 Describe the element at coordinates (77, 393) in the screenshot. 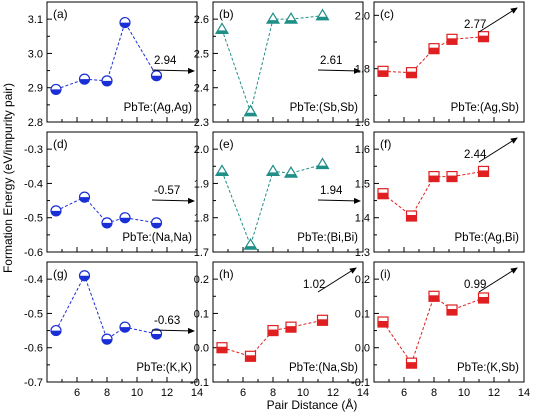

I see `x-tick-label: 6` at that location.